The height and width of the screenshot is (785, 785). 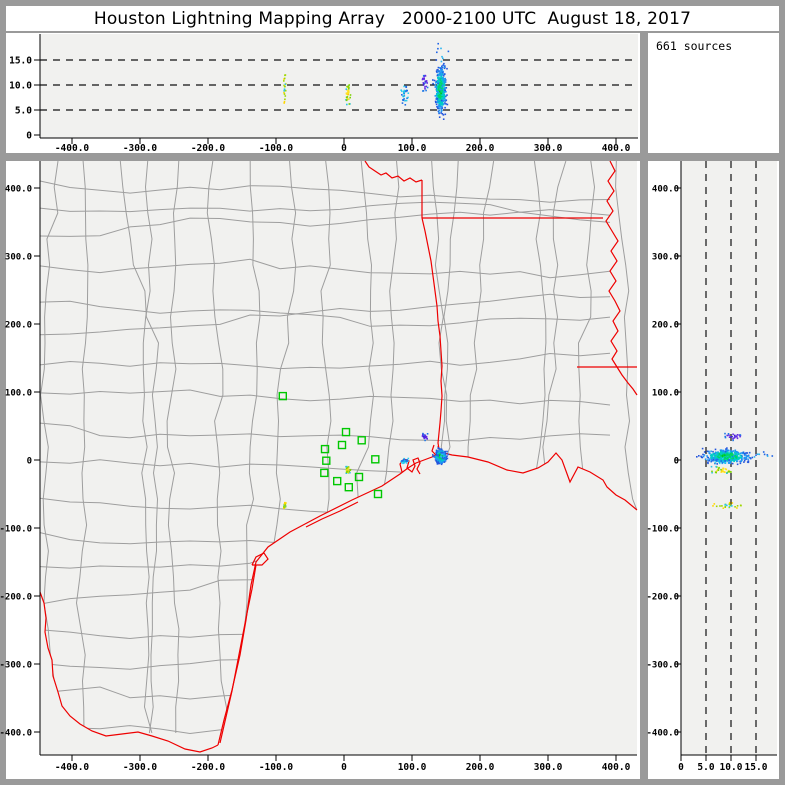 I want to click on ns-source-dots, so click(x=735, y=470).